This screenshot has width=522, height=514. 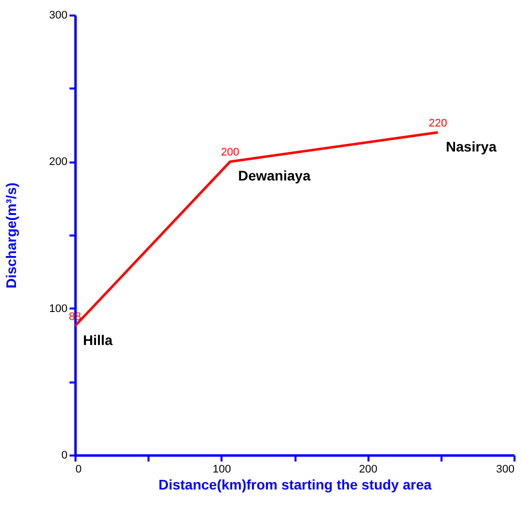 I want to click on data-label: 200, so click(x=230, y=152).